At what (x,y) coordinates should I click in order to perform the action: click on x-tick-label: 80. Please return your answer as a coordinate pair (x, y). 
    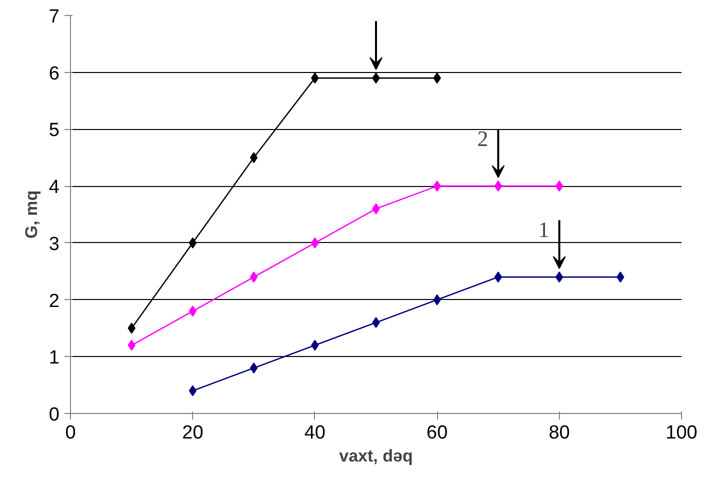
    Looking at the image, I should click on (559, 433).